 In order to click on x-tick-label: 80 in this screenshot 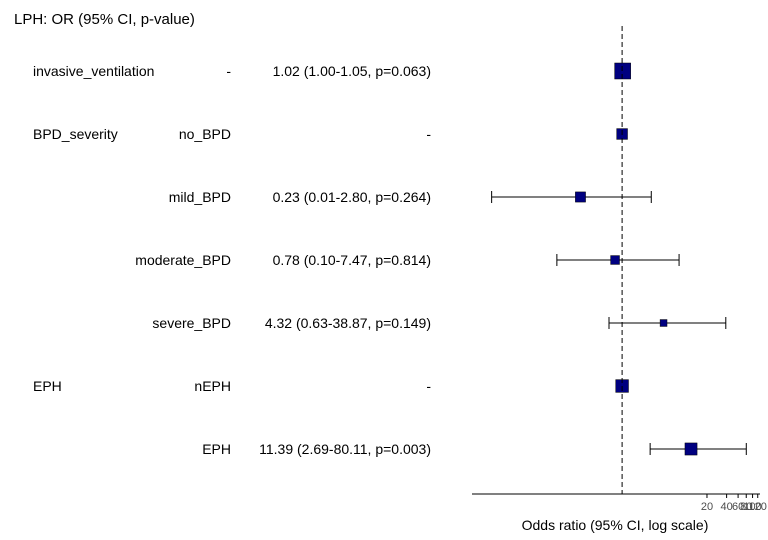, I will do `click(746, 507)`.